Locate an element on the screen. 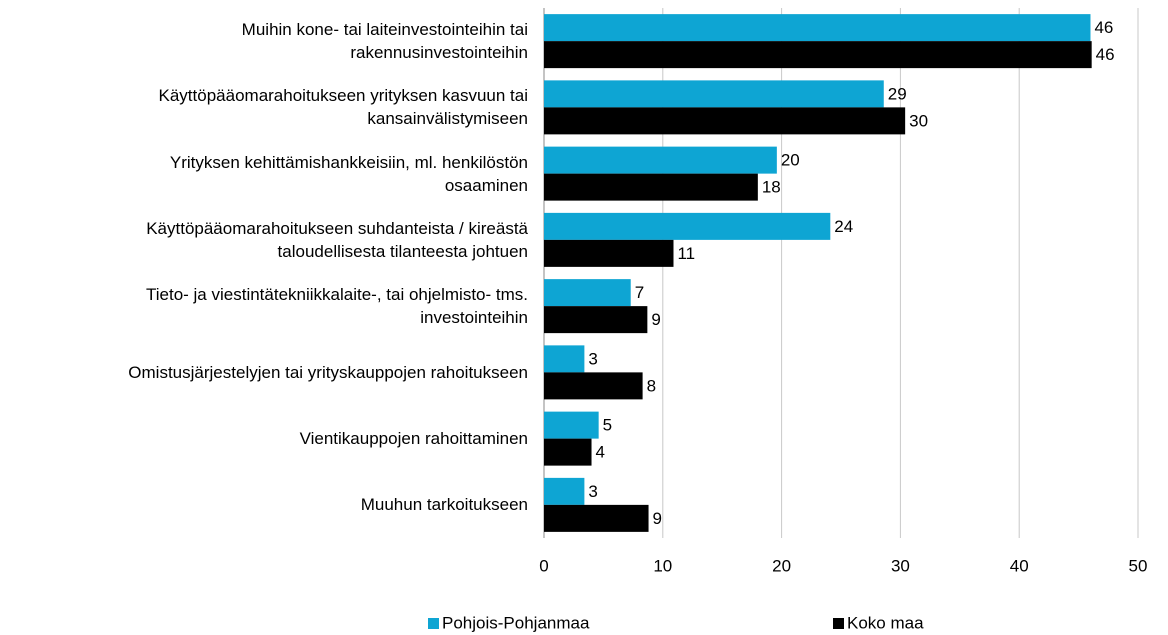 The width and height of the screenshot is (1168, 635). data-label: 29 is located at coordinates (897, 93).